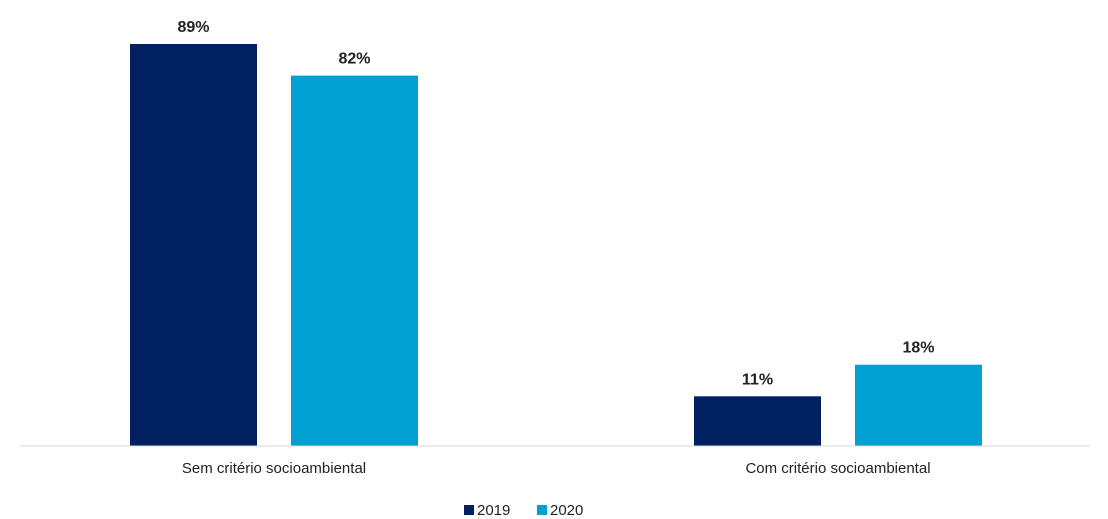 The width and height of the screenshot is (1108, 519). I want to click on bar-2019-com-criterio-socioambiental, so click(757, 421).